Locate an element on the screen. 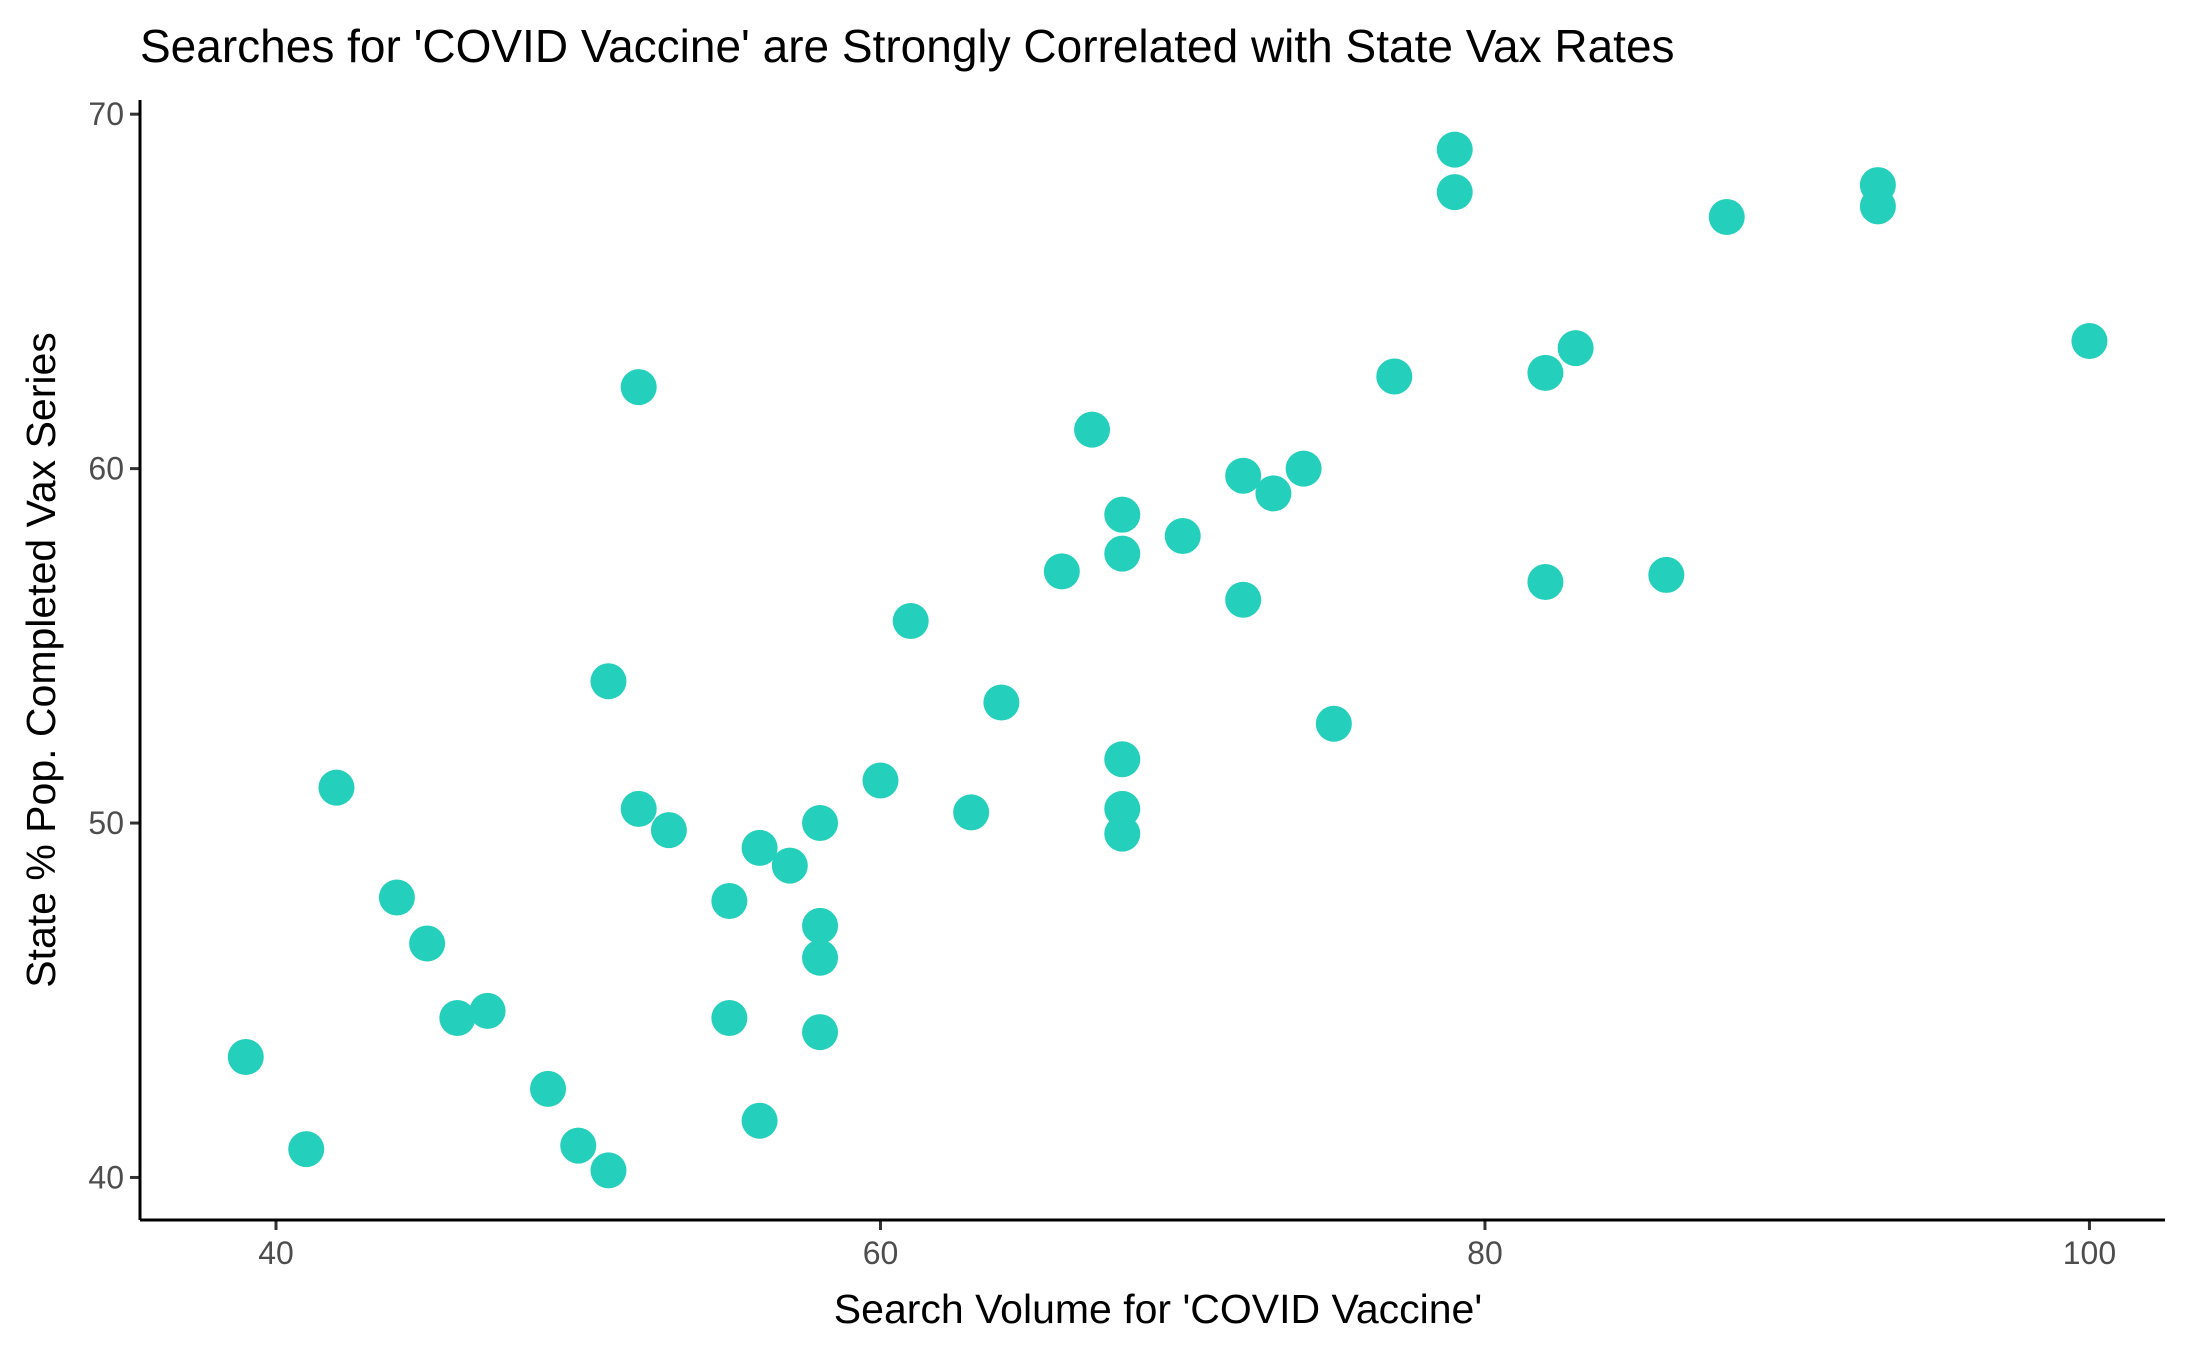 This screenshot has width=2187, height=1350. x-tick-label: 60 is located at coordinates (881, 1253).